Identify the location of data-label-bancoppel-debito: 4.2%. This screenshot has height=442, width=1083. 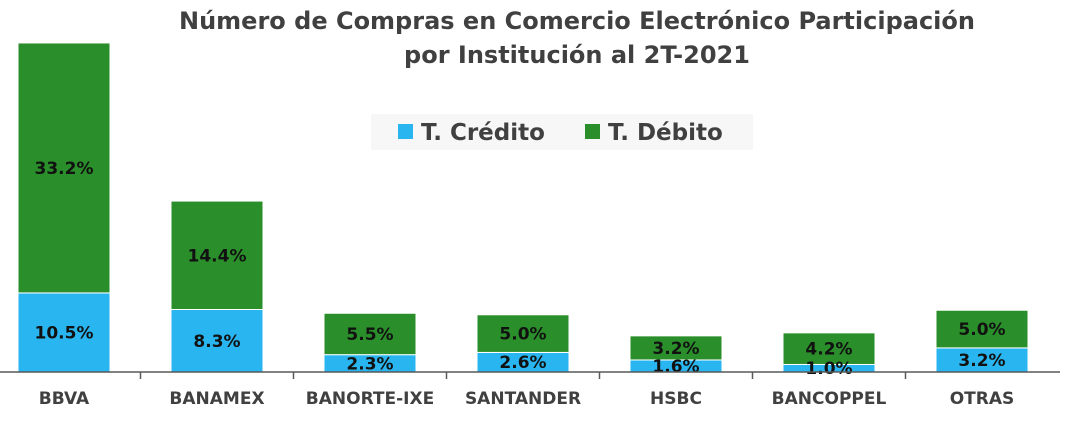
(828, 350).